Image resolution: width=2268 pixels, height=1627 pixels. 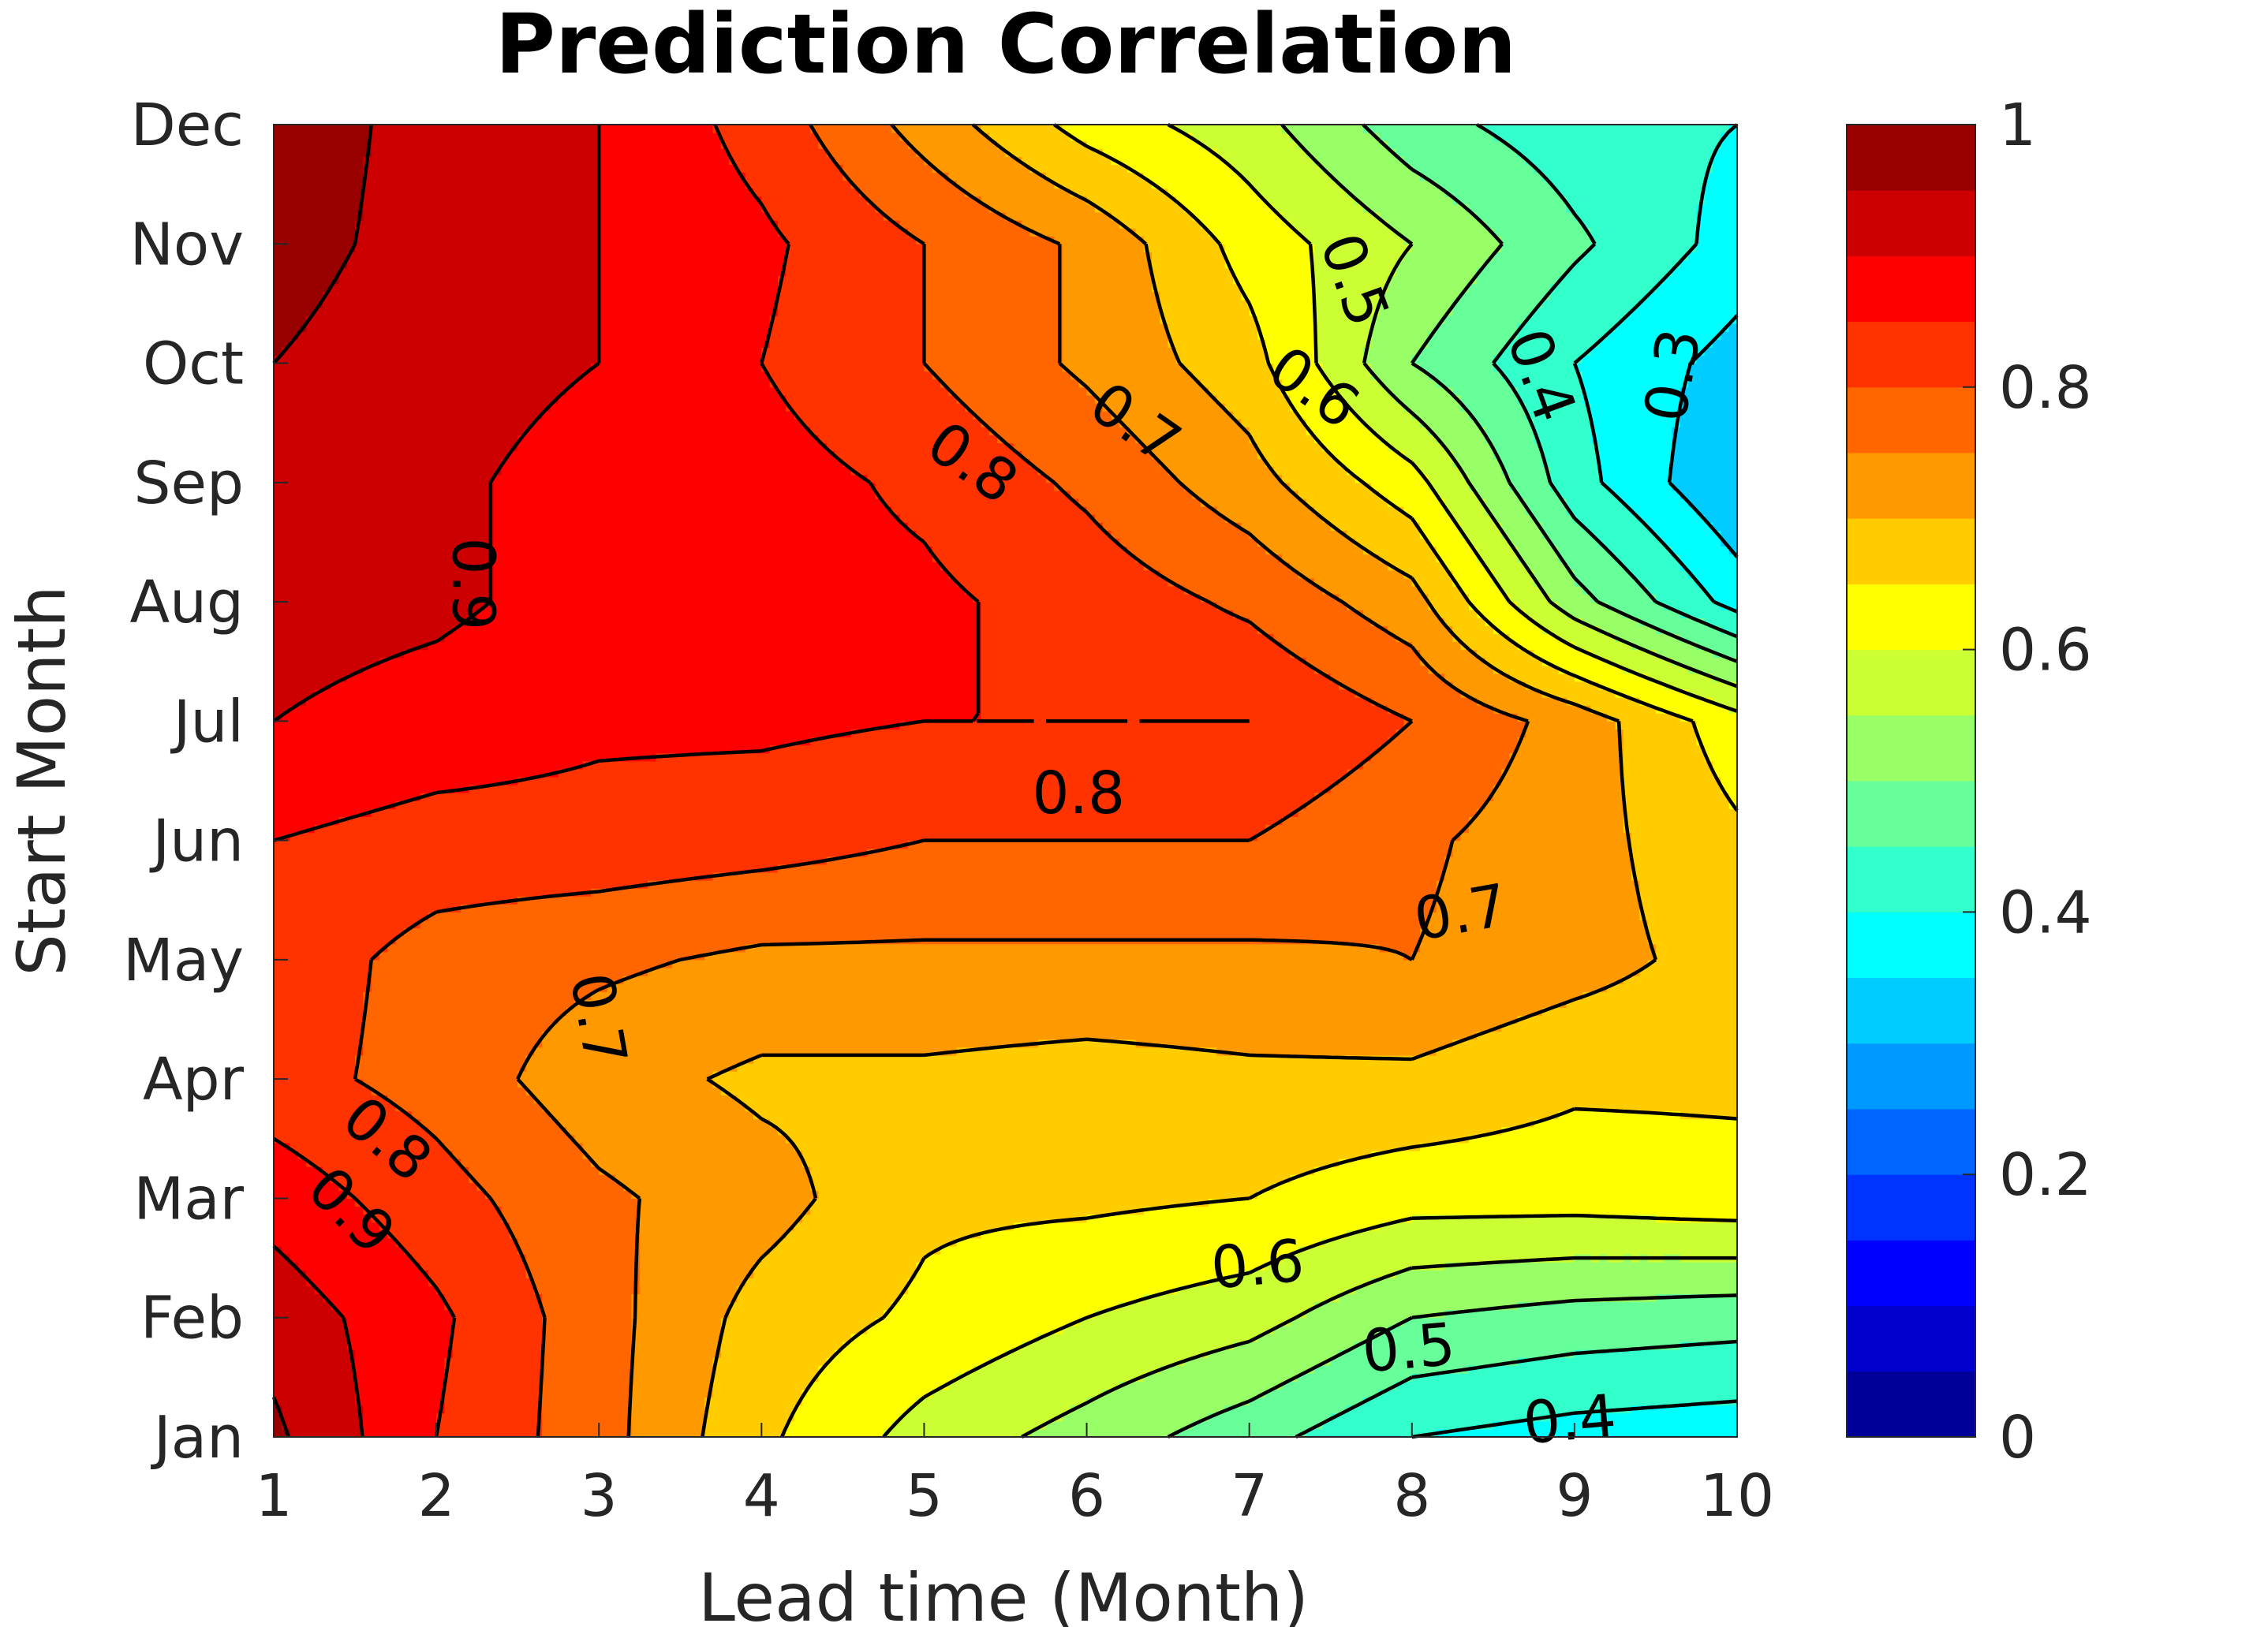 I want to click on colorbar-tick-label: 0.4, so click(x=2045, y=912).